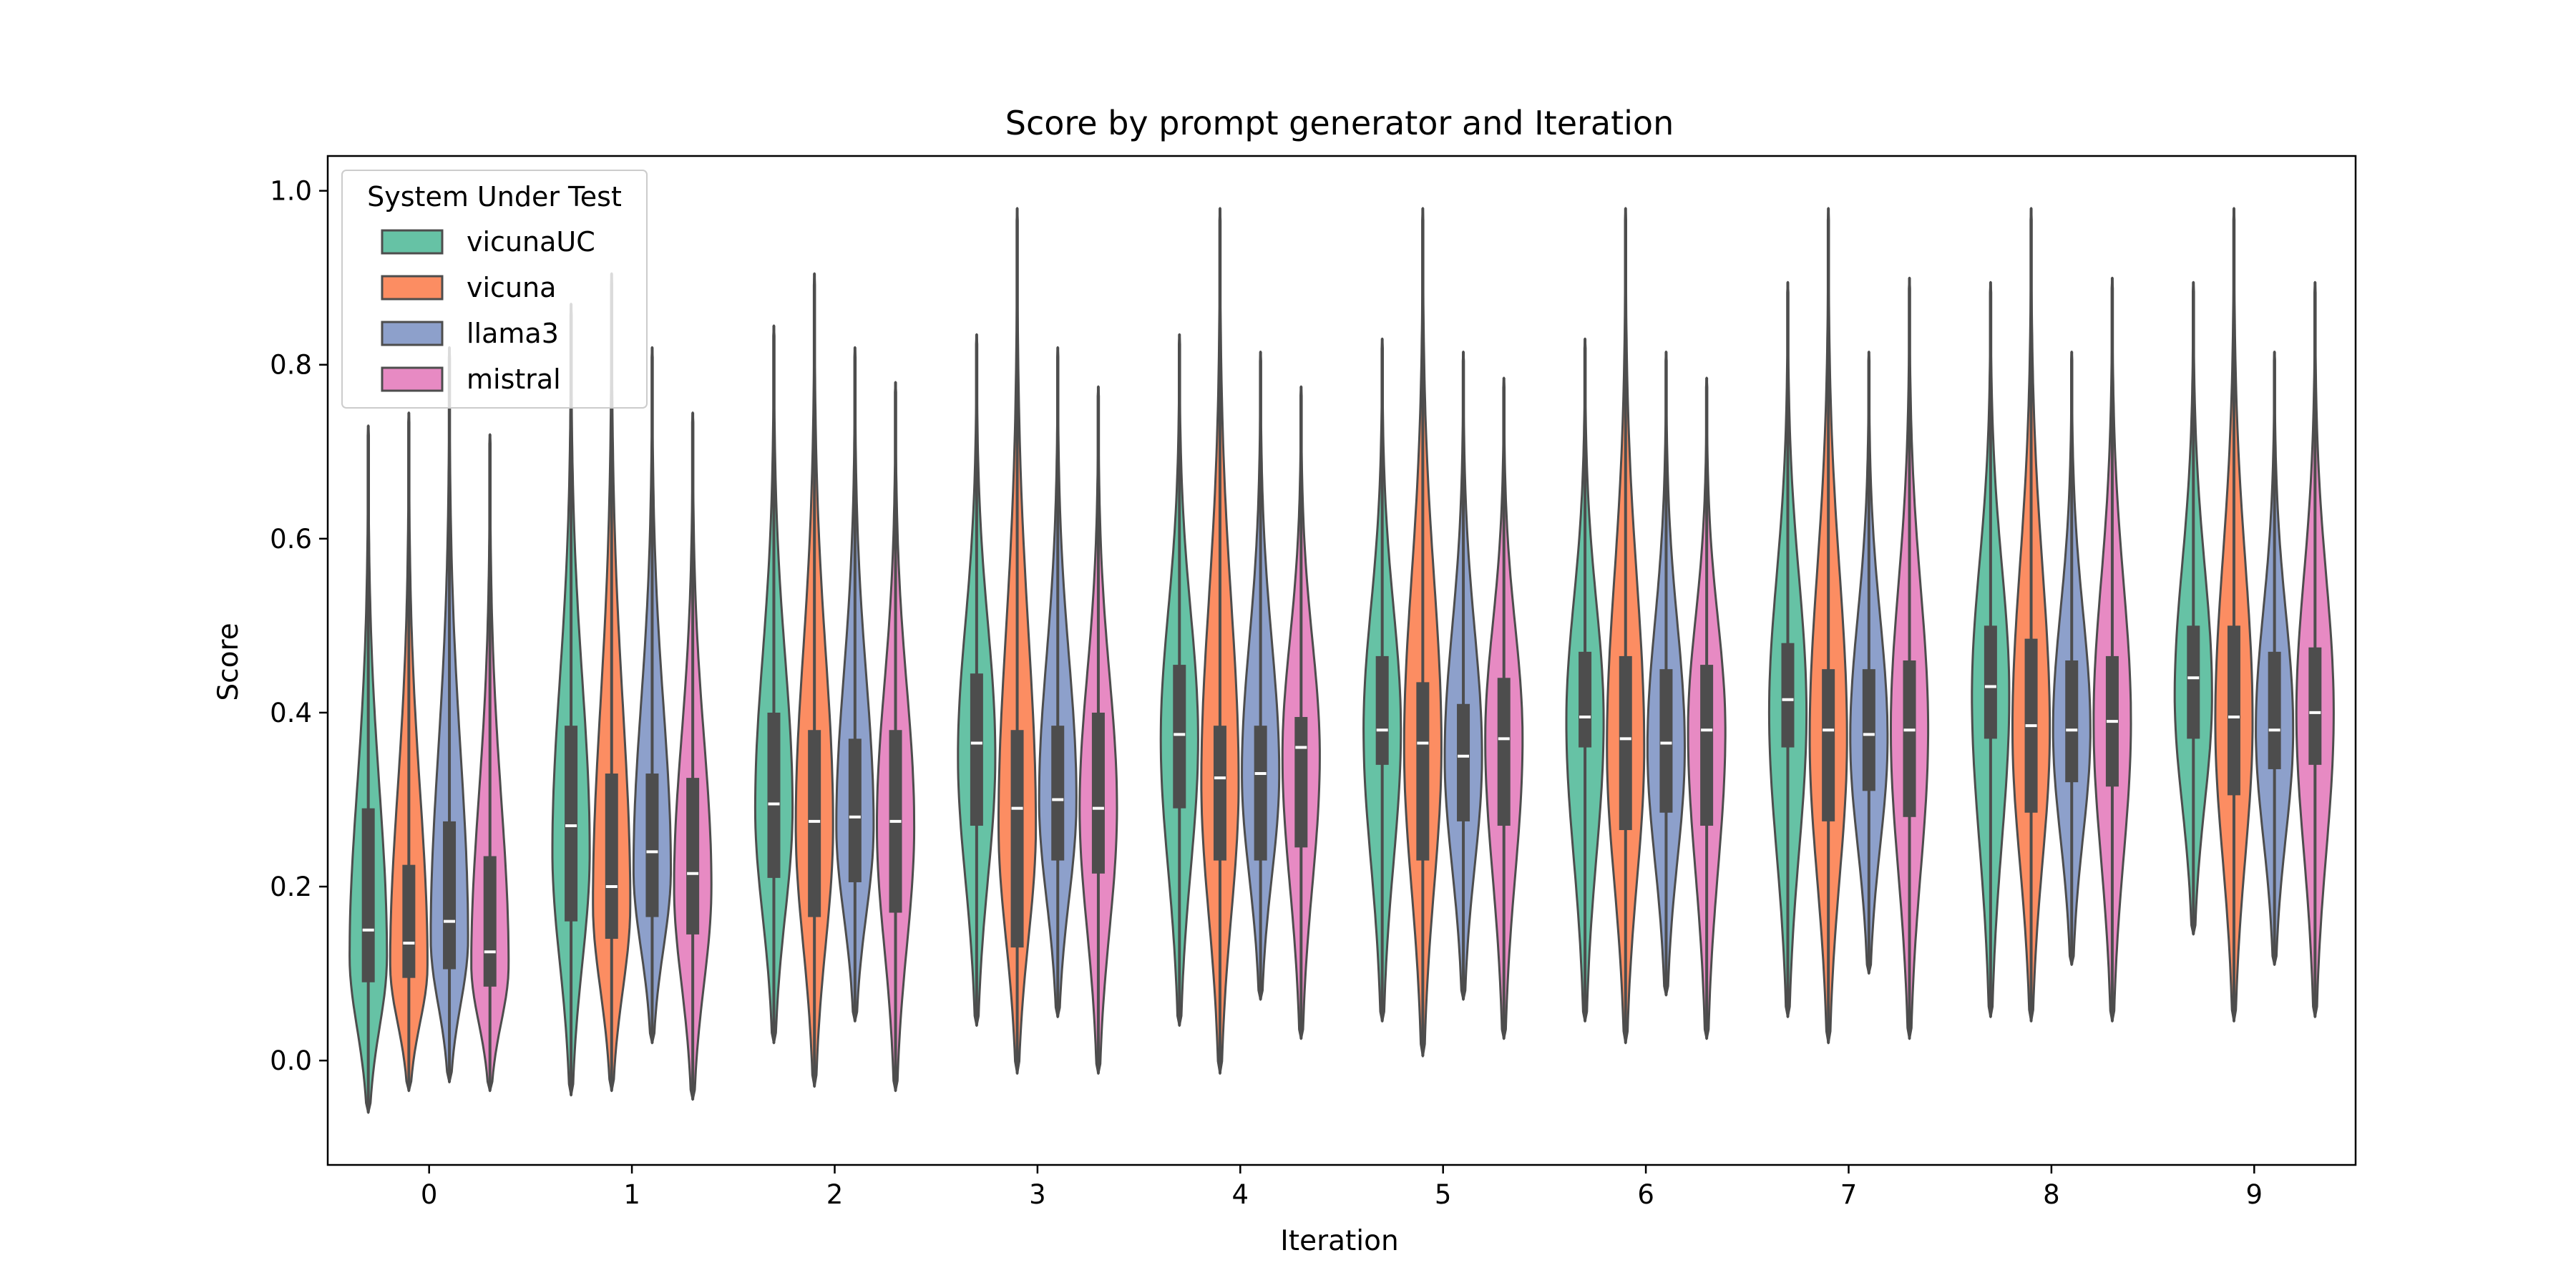  I want to click on chart-title: Score by prompt generator and Iteration, so click(1339, 123).